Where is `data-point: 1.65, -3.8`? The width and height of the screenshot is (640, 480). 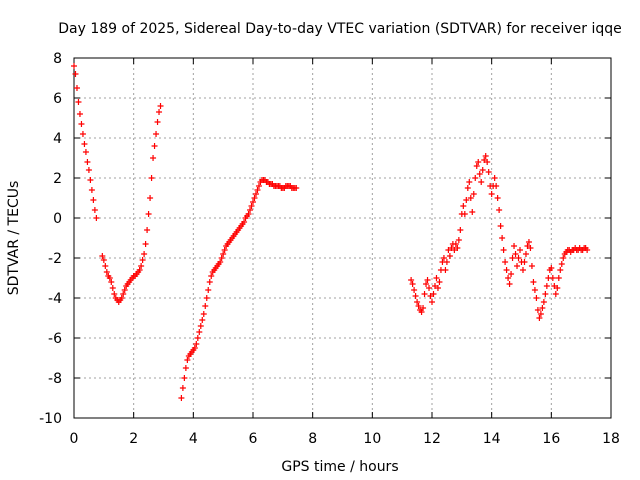
data-point: 1.65, -3.8 is located at coordinates (123, 294).